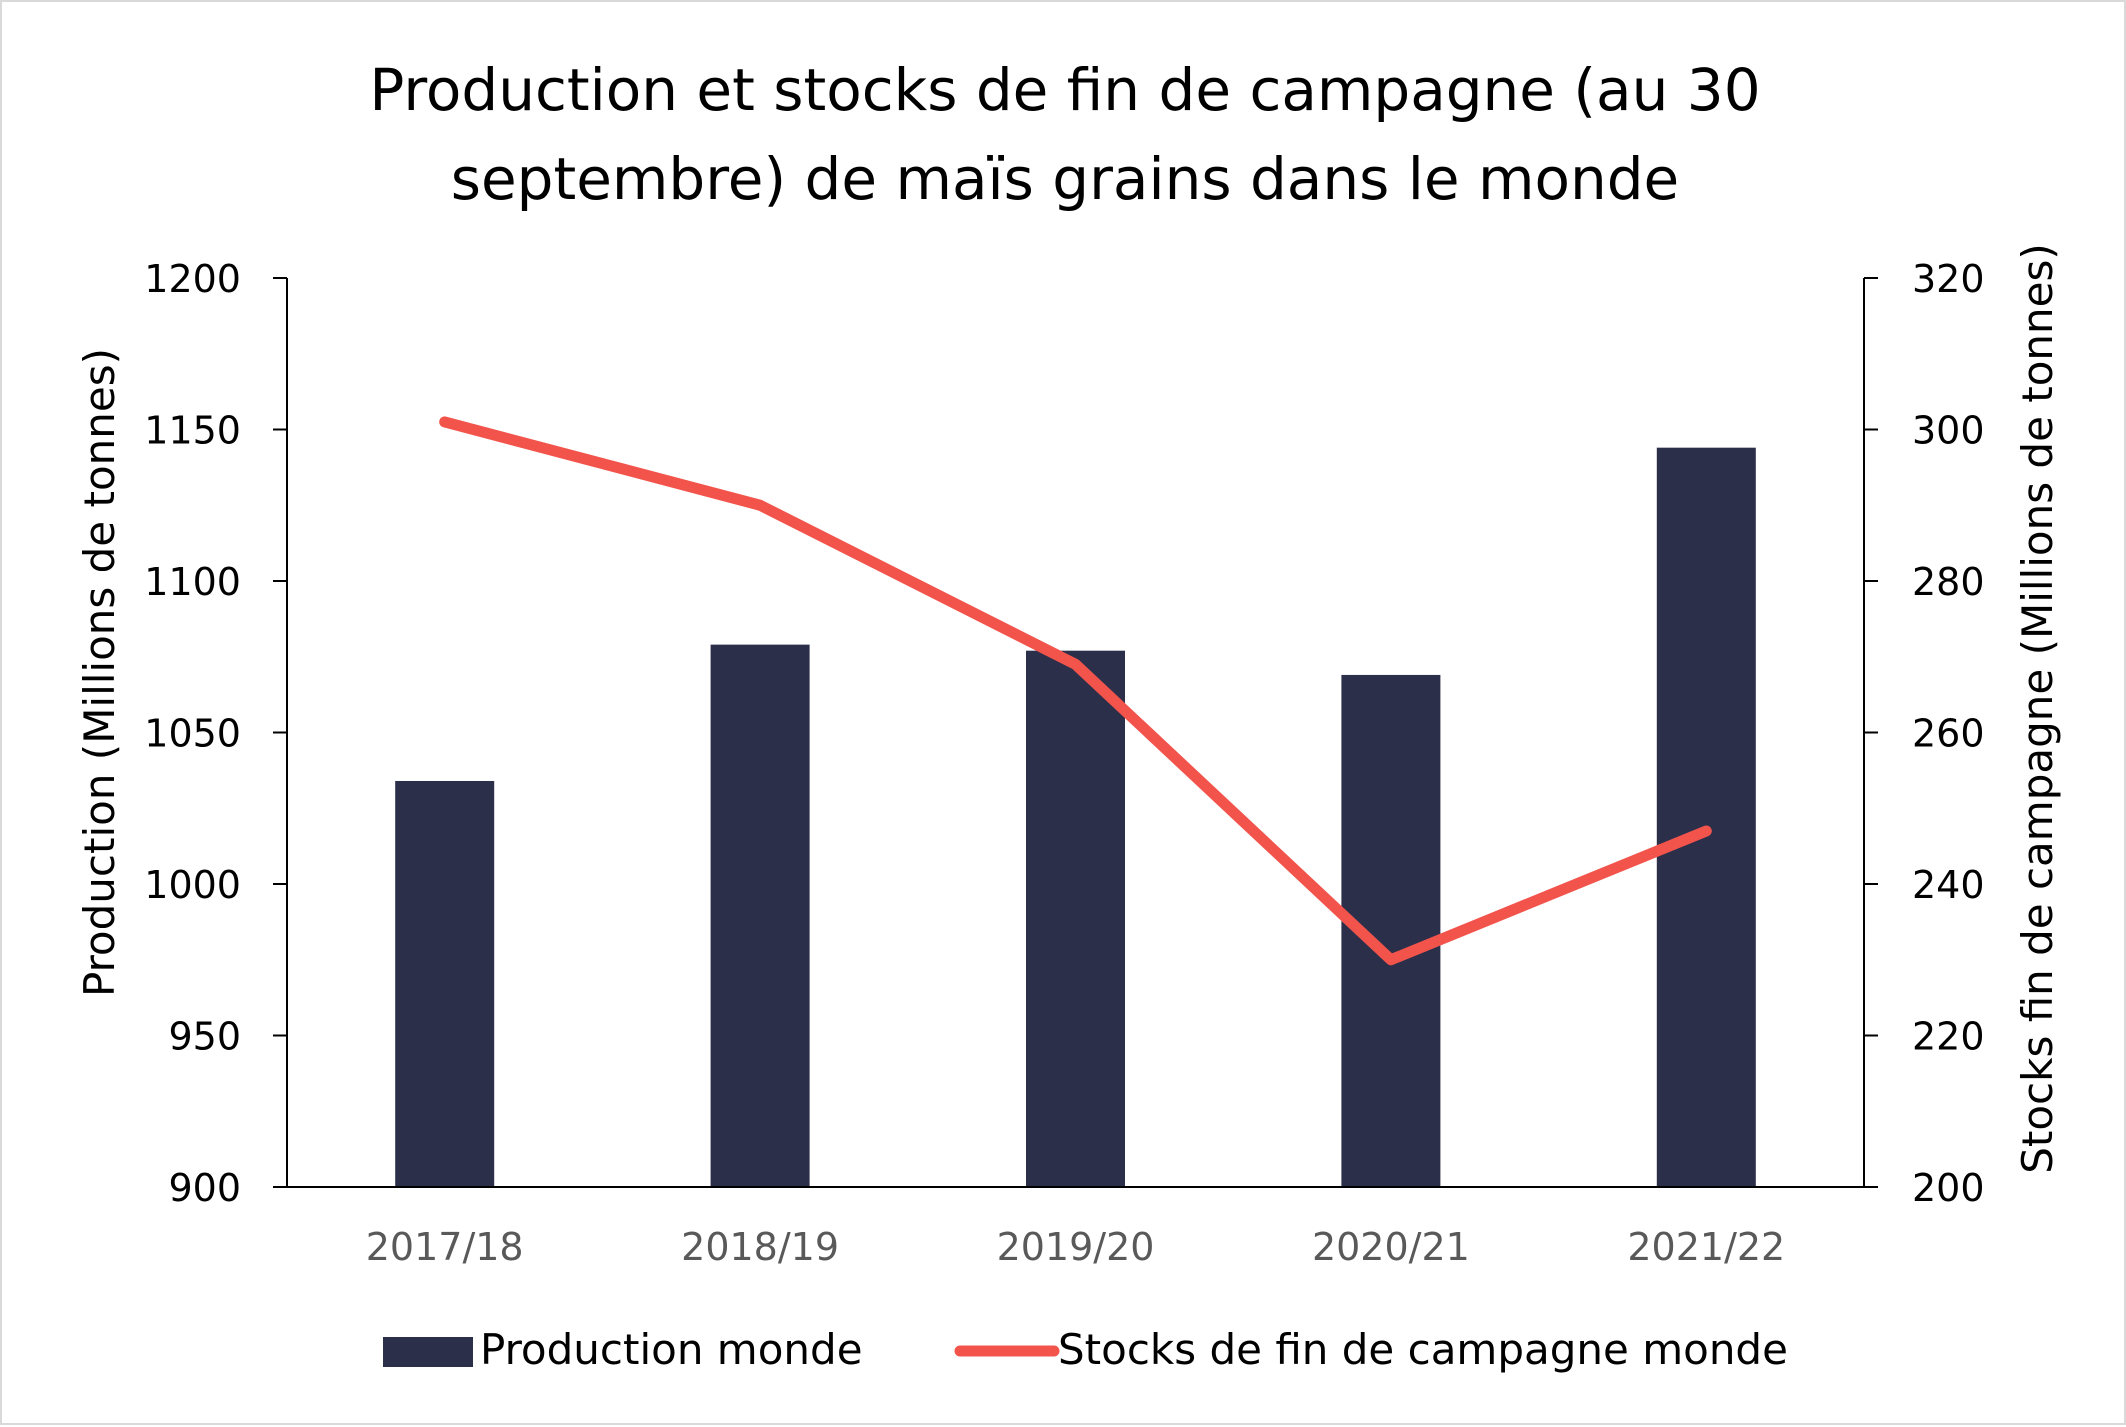  What do you see at coordinates (1065, 179) in the screenshot?
I see `chart-title-line-2: septembre) de maïs grains dans le monde` at bounding box center [1065, 179].